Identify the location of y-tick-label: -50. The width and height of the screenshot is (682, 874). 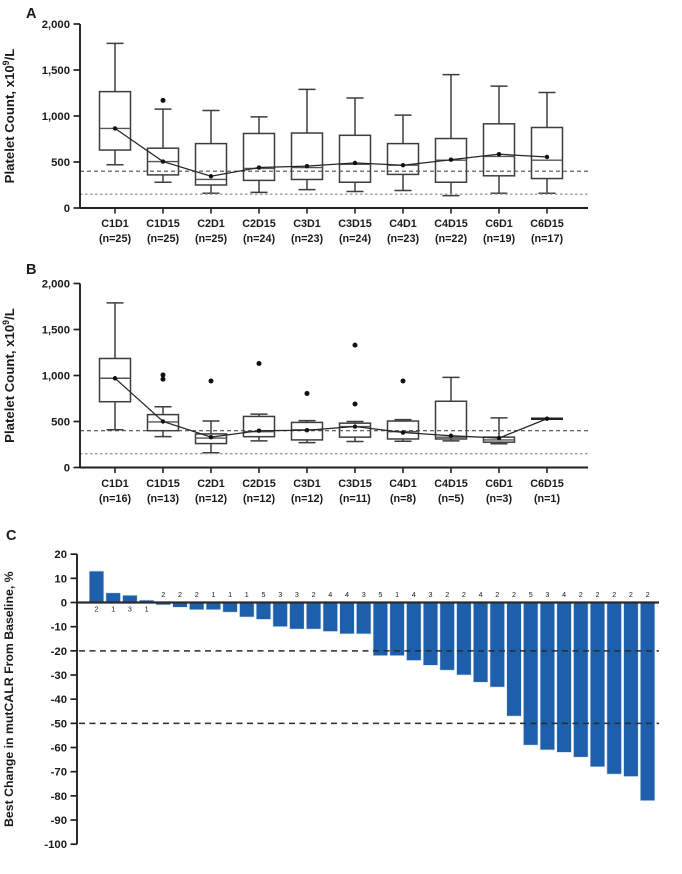
(59, 724).